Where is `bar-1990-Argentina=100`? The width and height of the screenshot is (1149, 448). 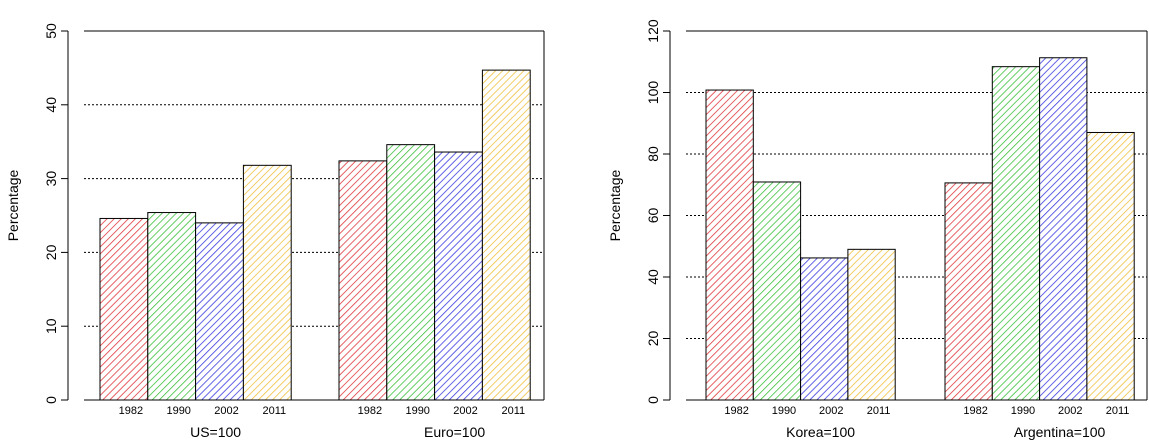
bar-1990-Argentina=100 is located at coordinates (1016, 233).